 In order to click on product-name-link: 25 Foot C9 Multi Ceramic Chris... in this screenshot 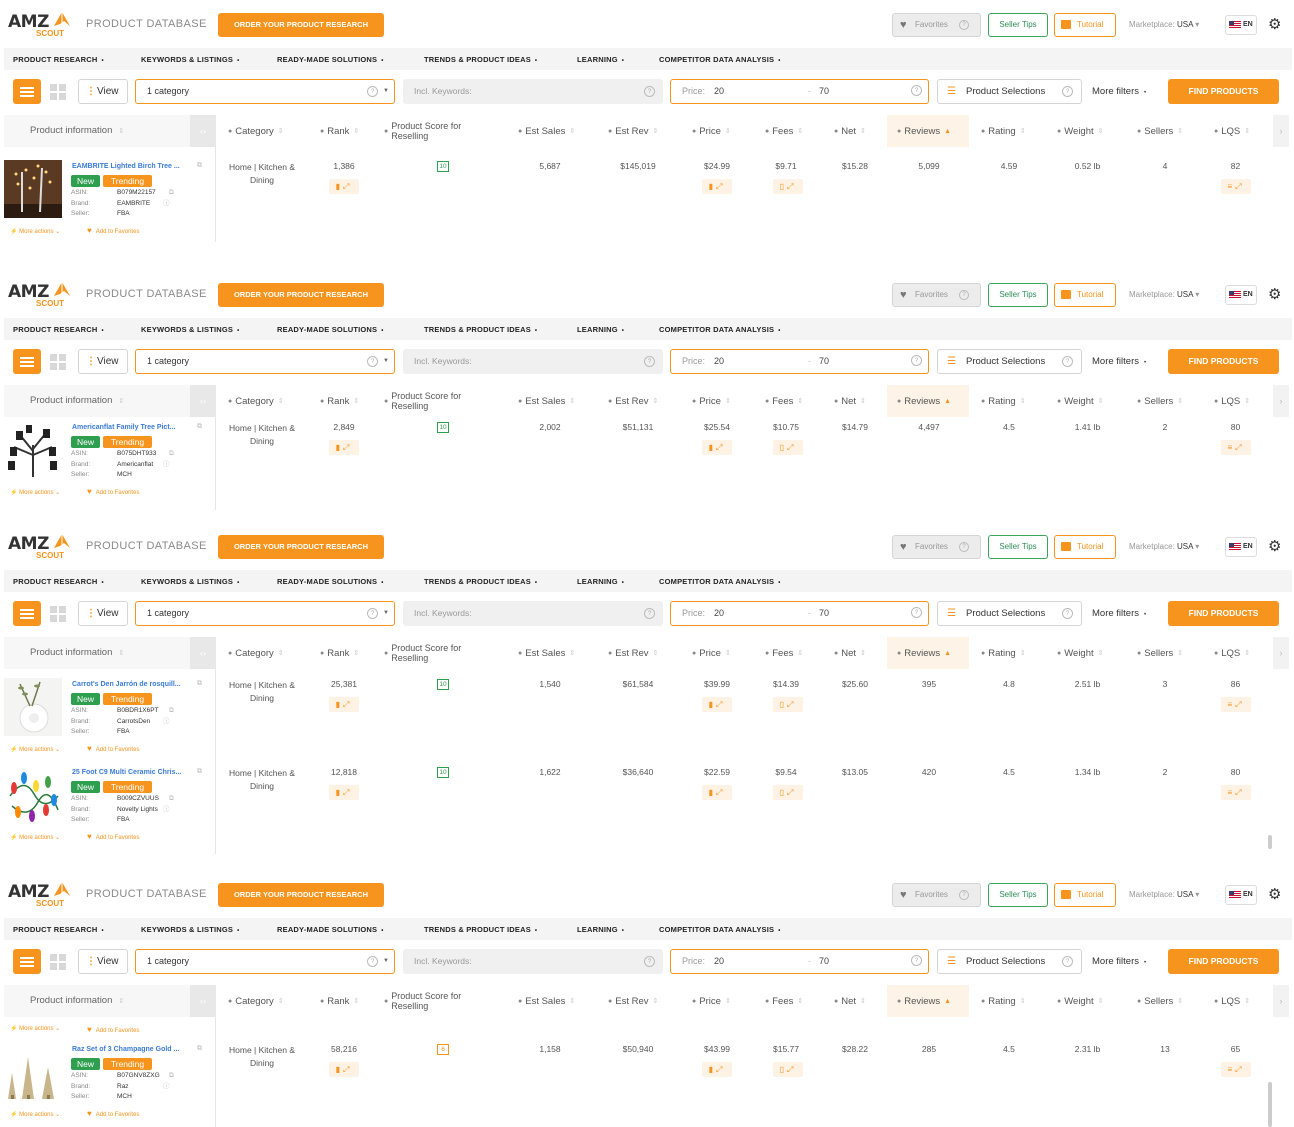, I will do `click(127, 772)`.